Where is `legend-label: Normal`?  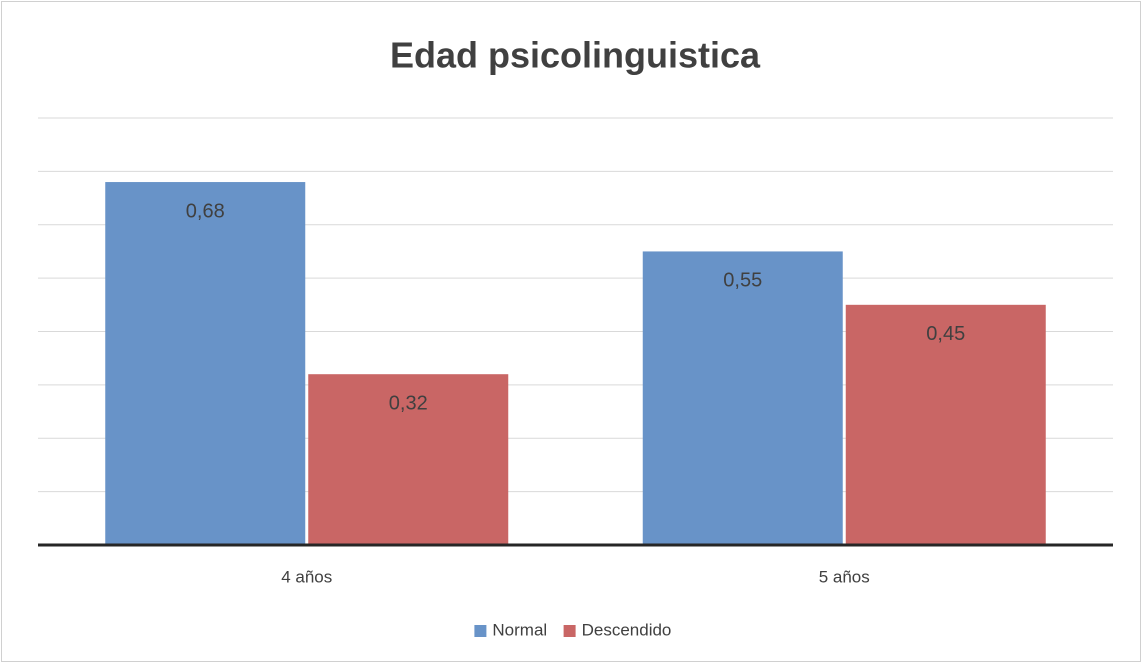
legend-label: Normal is located at coordinates (519, 629).